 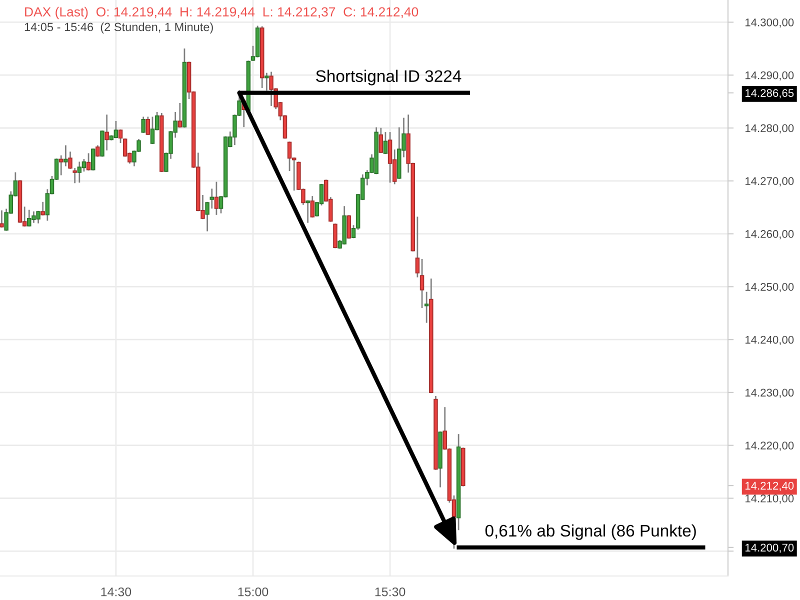 What do you see at coordinates (770, 76) in the screenshot?
I see `y-tick-label: 14.290,00` at bounding box center [770, 76].